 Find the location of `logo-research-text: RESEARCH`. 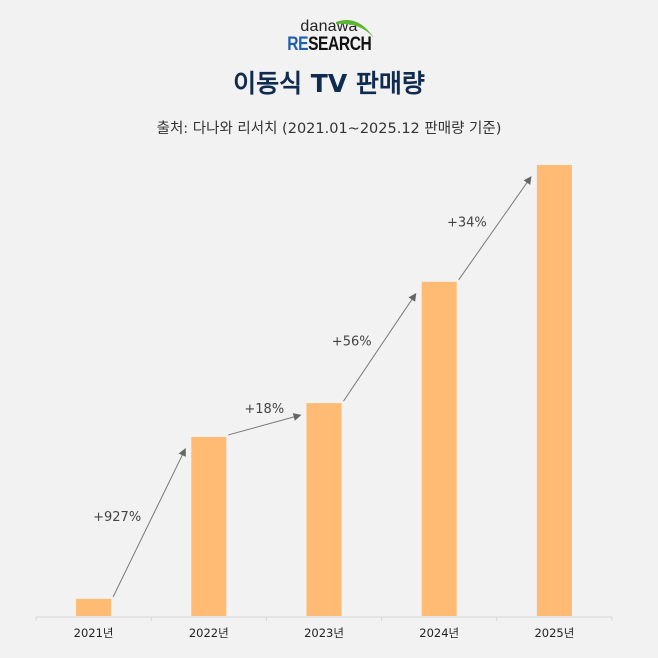

logo-research-text: RESEARCH is located at coordinates (329, 44).